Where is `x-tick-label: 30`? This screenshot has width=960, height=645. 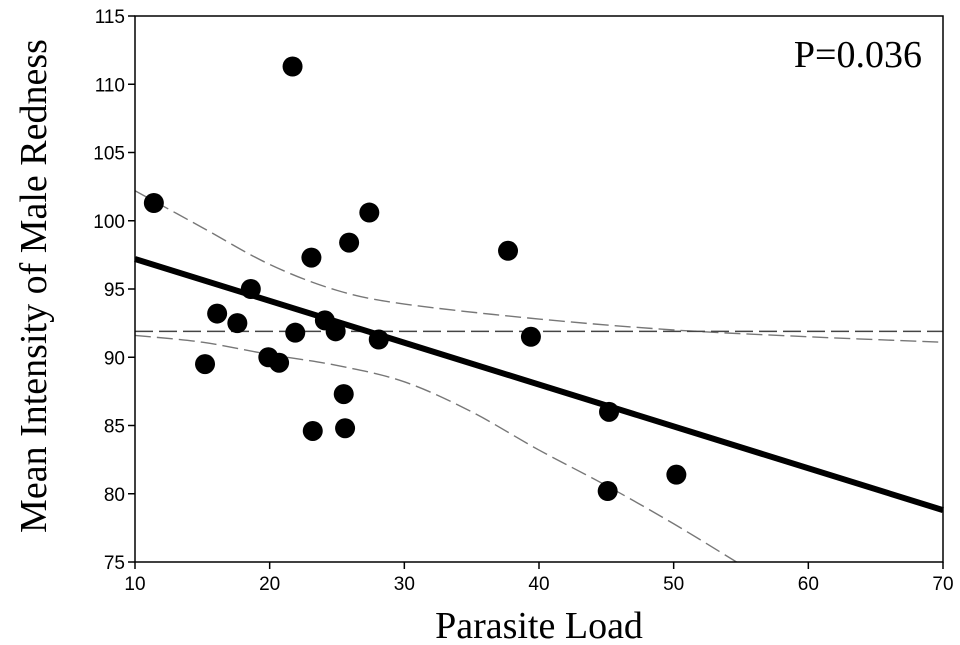
x-tick-label: 30 is located at coordinates (404, 584).